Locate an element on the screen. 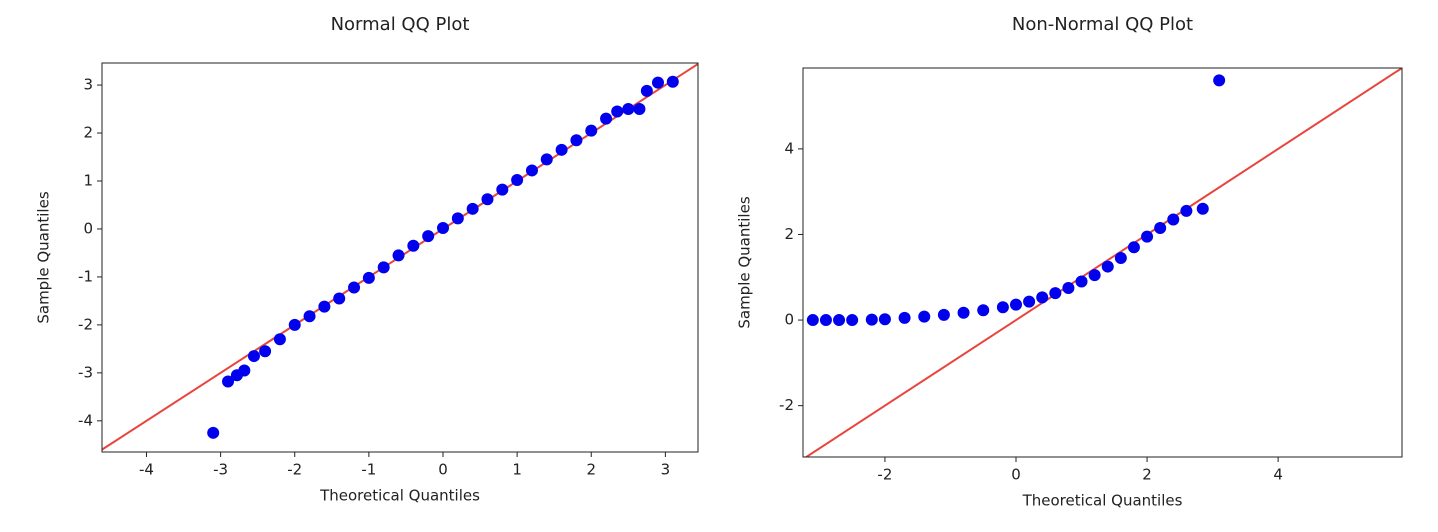  x-tick-label: 3 is located at coordinates (666, 470).